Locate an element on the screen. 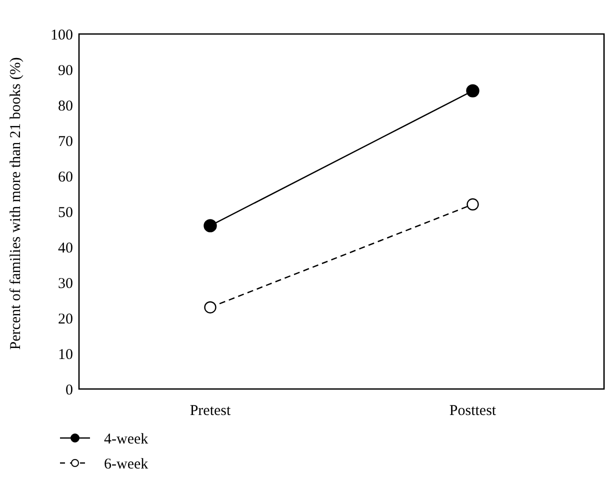 Image resolution: width=605 pixels, height=502 pixels. x-tick-label: Pretest is located at coordinates (211, 411).